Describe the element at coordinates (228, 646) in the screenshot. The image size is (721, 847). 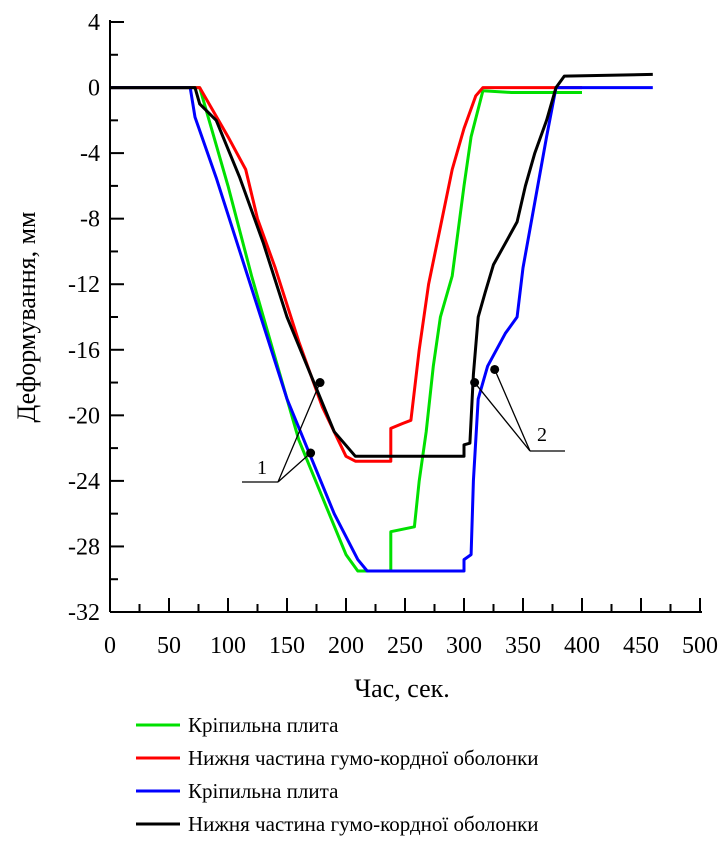
I see `x-tick-label: 100` at that location.